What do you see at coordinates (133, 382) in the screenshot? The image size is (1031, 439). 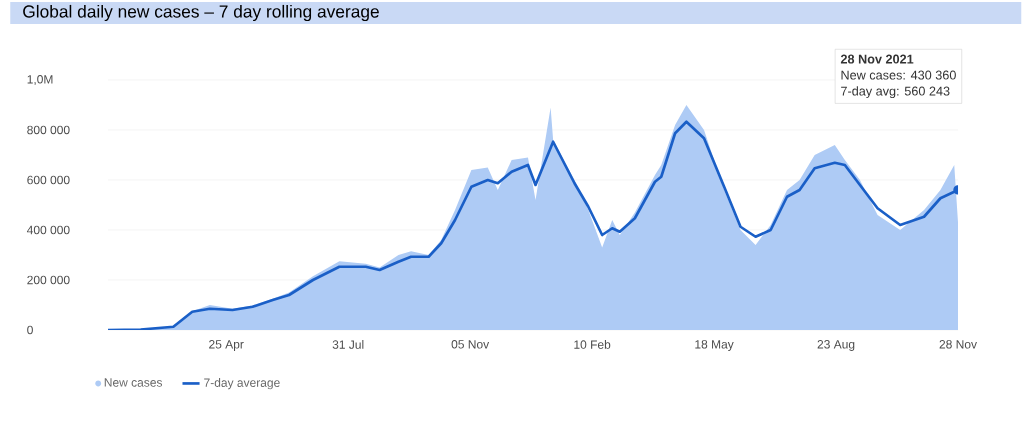 I see `legend-label: New cases` at bounding box center [133, 382].